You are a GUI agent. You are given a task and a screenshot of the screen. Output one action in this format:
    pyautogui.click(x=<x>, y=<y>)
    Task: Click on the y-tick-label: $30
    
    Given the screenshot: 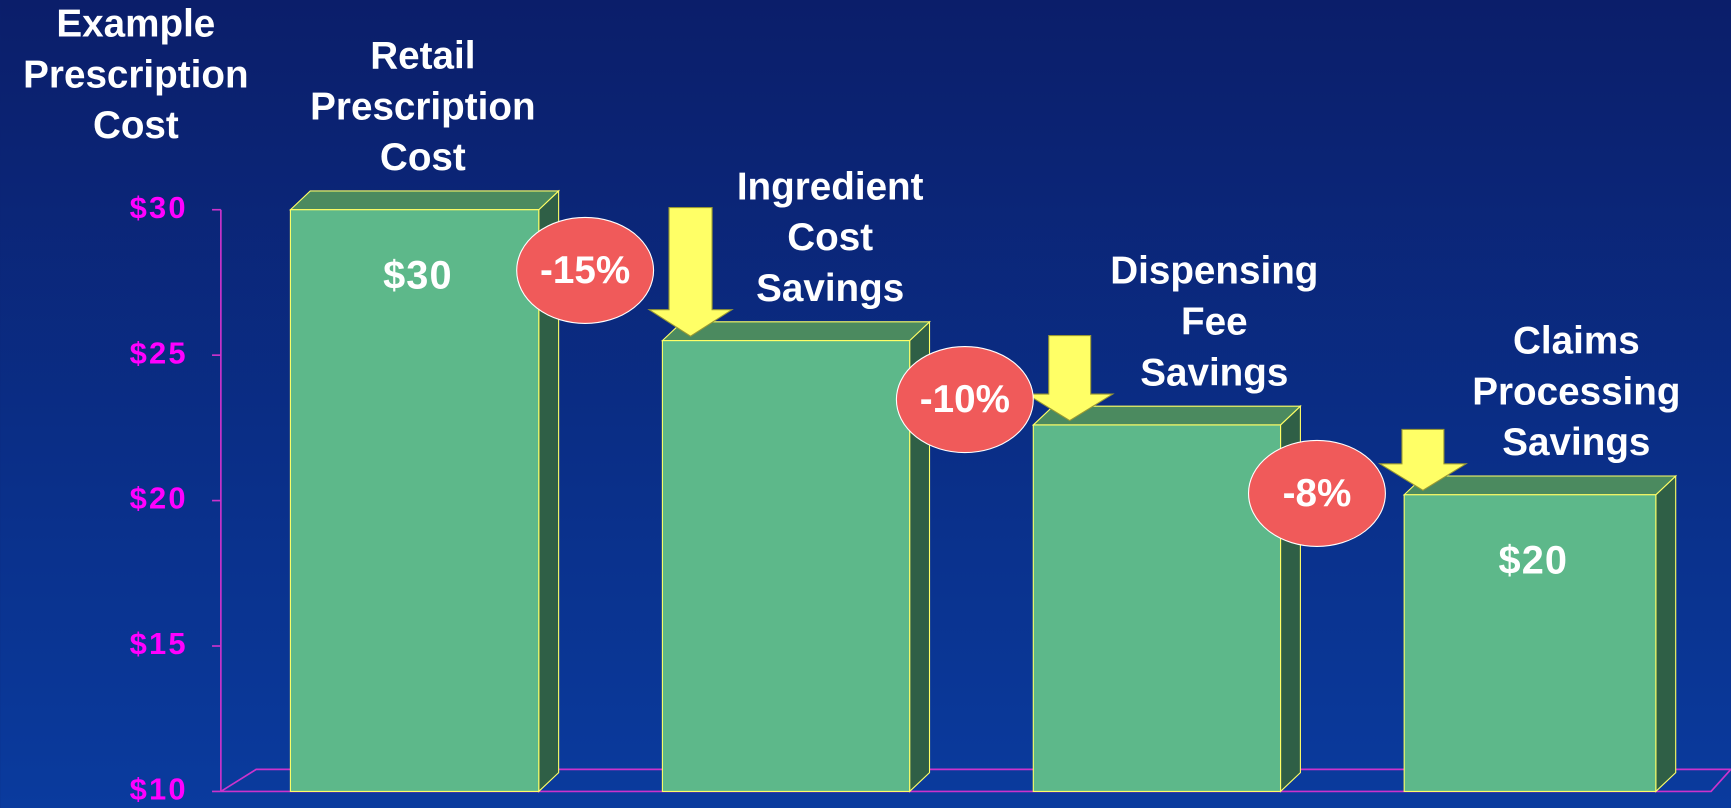 What is the action you would take?
    pyautogui.click(x=159, y=207)
    